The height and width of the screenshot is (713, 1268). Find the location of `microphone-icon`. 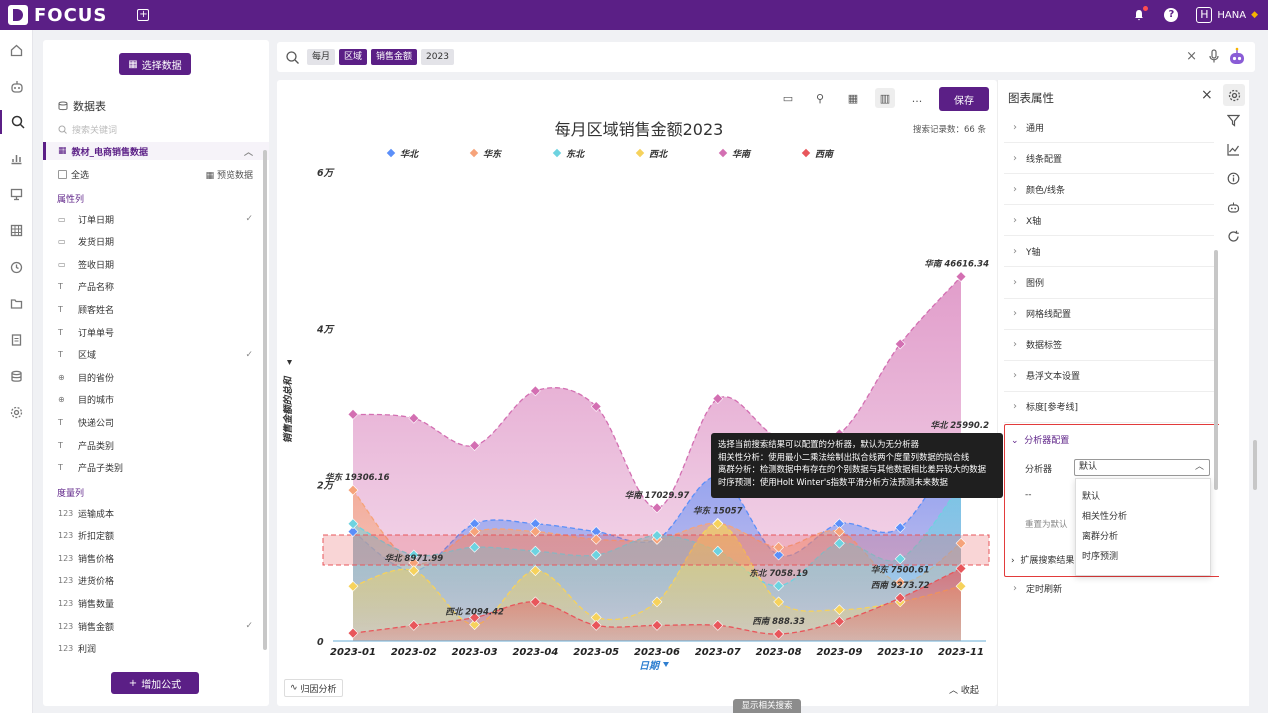

microphone-icon is located at coordinates (1214, 57).